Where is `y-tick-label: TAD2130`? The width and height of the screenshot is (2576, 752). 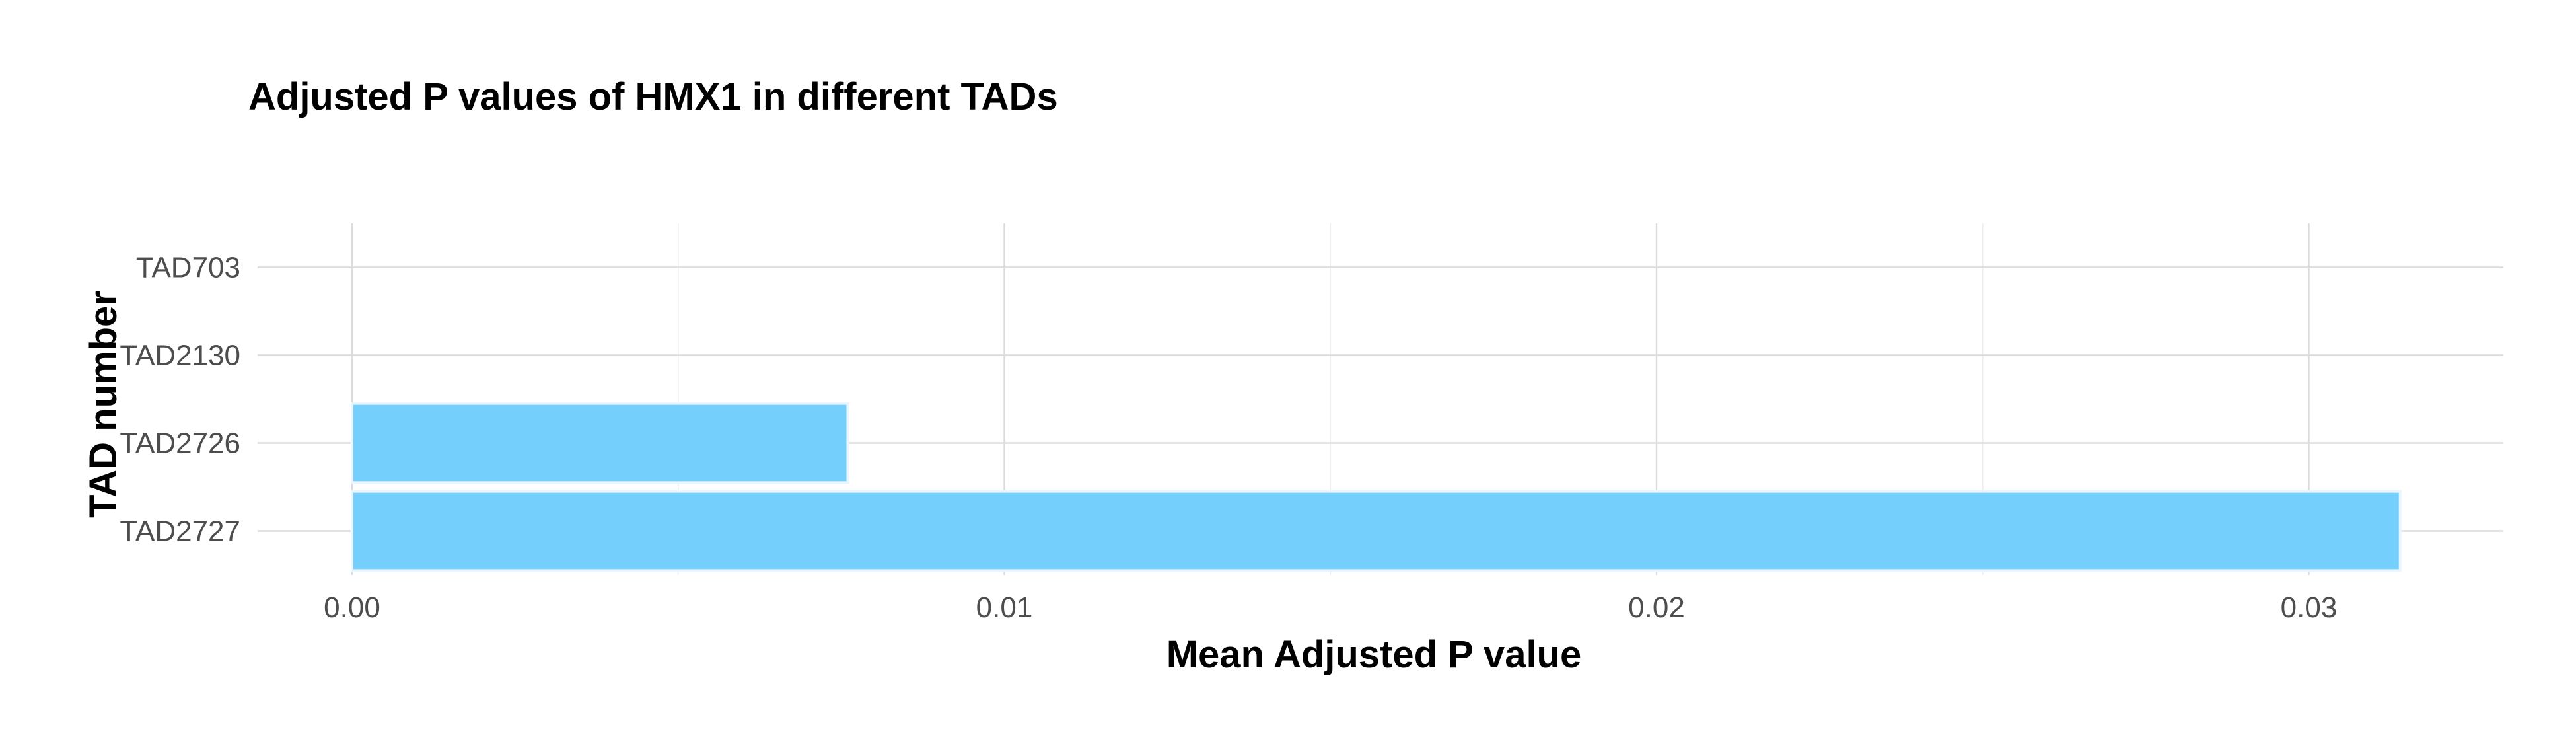
y-tick-label: TAD2130 is located at coordinates (180, 356).